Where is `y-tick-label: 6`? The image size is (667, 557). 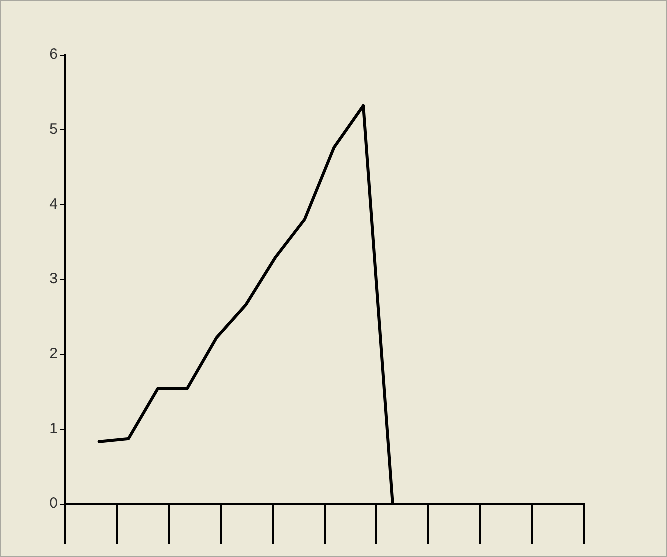
y-tick-label: 6 is located at coordinates (54, 55).